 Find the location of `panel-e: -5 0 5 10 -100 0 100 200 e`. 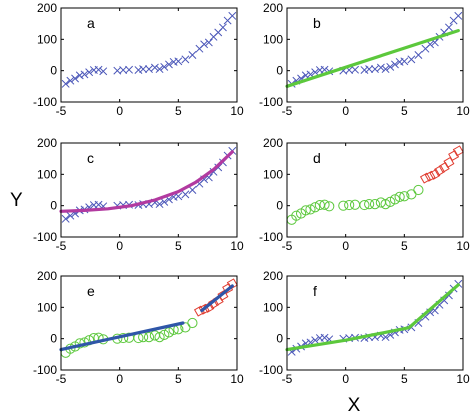

panel-e: -5 0 5 10 -100 0 100 200 e is located at coordinates (138, 327).